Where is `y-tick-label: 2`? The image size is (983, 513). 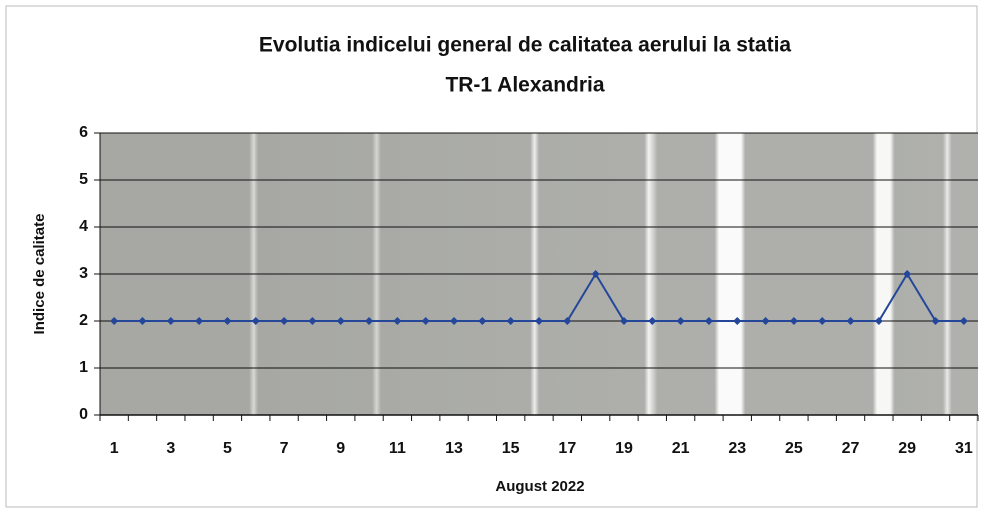
y-tick-label: 2 is located at coordinates (83, 320).